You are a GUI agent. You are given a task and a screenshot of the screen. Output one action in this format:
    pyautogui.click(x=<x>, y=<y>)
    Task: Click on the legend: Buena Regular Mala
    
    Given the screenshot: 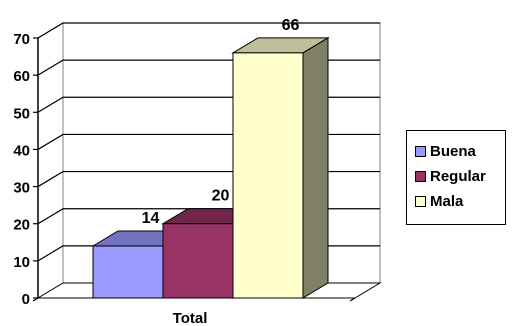 What is the action you would take?
    pyautogui.click(x=456, y=177)
    